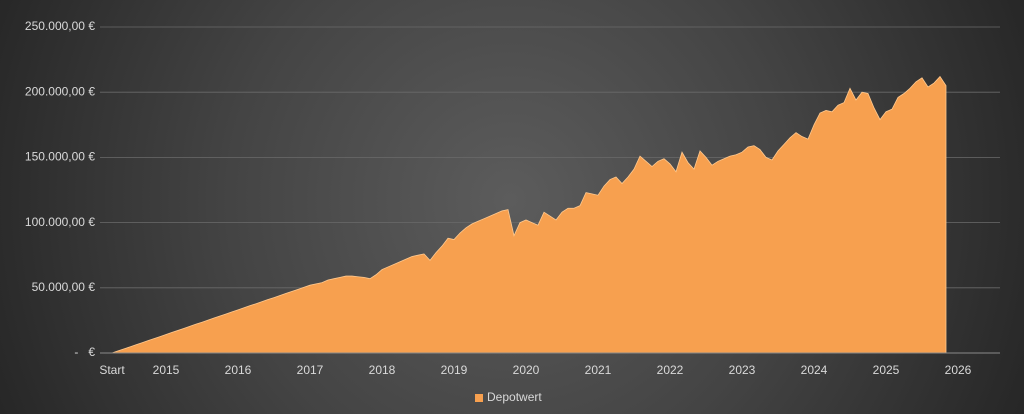 The image size is (1024, 414). Describe the element at coordinates (958, 370) in the screenshot. I see `x-tick-label: 2026` at that location.